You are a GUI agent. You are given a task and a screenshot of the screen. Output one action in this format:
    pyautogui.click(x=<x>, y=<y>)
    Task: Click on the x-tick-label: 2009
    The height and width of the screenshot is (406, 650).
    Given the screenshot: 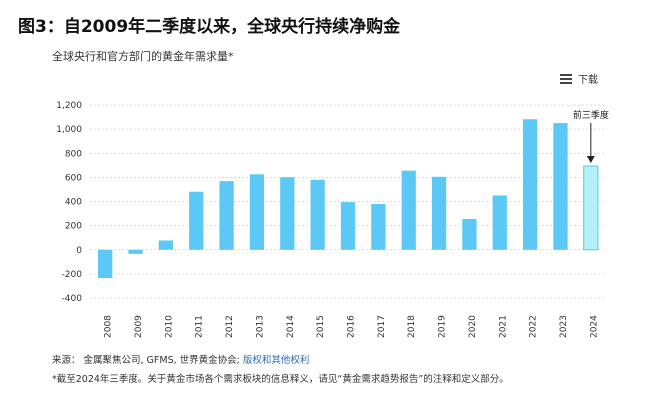 What is the action you would take?
    pyautogui.click(x=139, y=326)
    